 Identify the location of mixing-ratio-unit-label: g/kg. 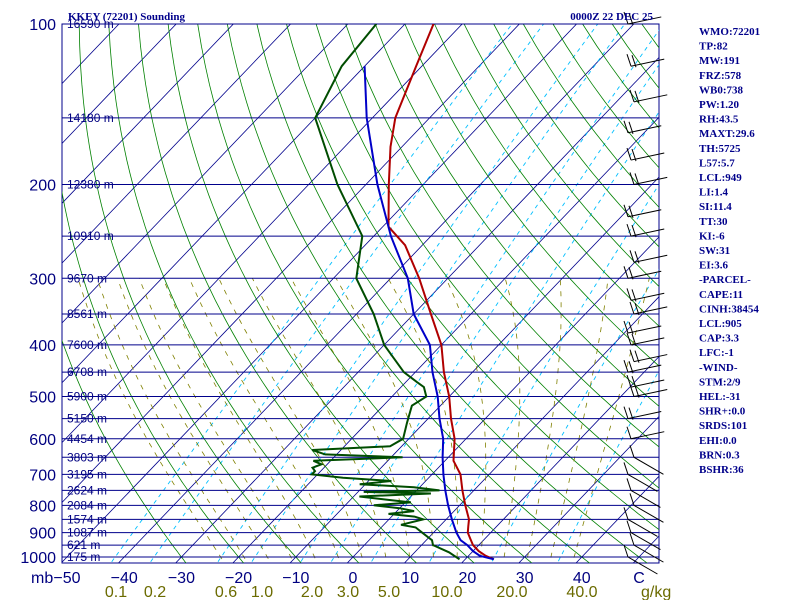
(656, 592).